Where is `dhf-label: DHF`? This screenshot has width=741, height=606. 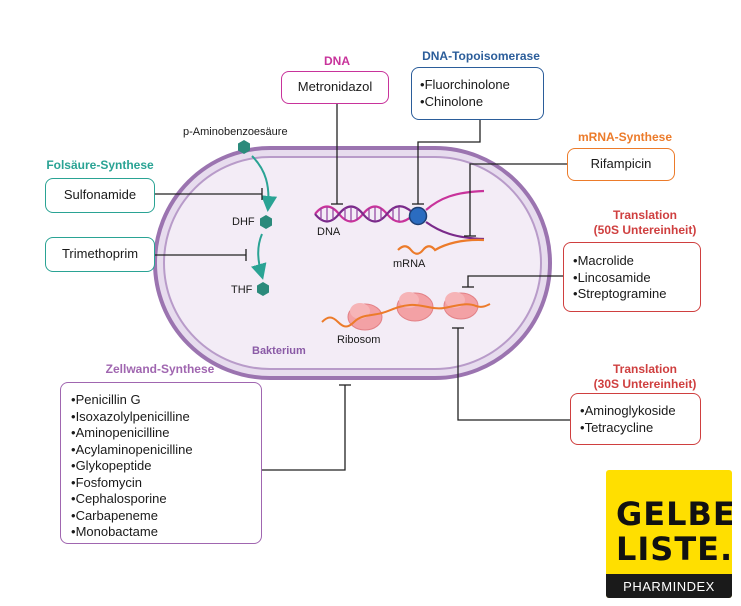 dhf-label: DHF is located at coordinates (243, 222).